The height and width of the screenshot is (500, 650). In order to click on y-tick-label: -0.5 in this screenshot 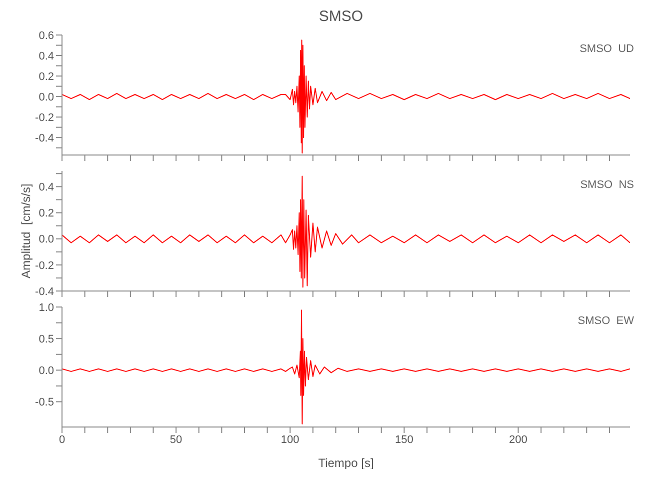, I will do `click(44, 402)`.